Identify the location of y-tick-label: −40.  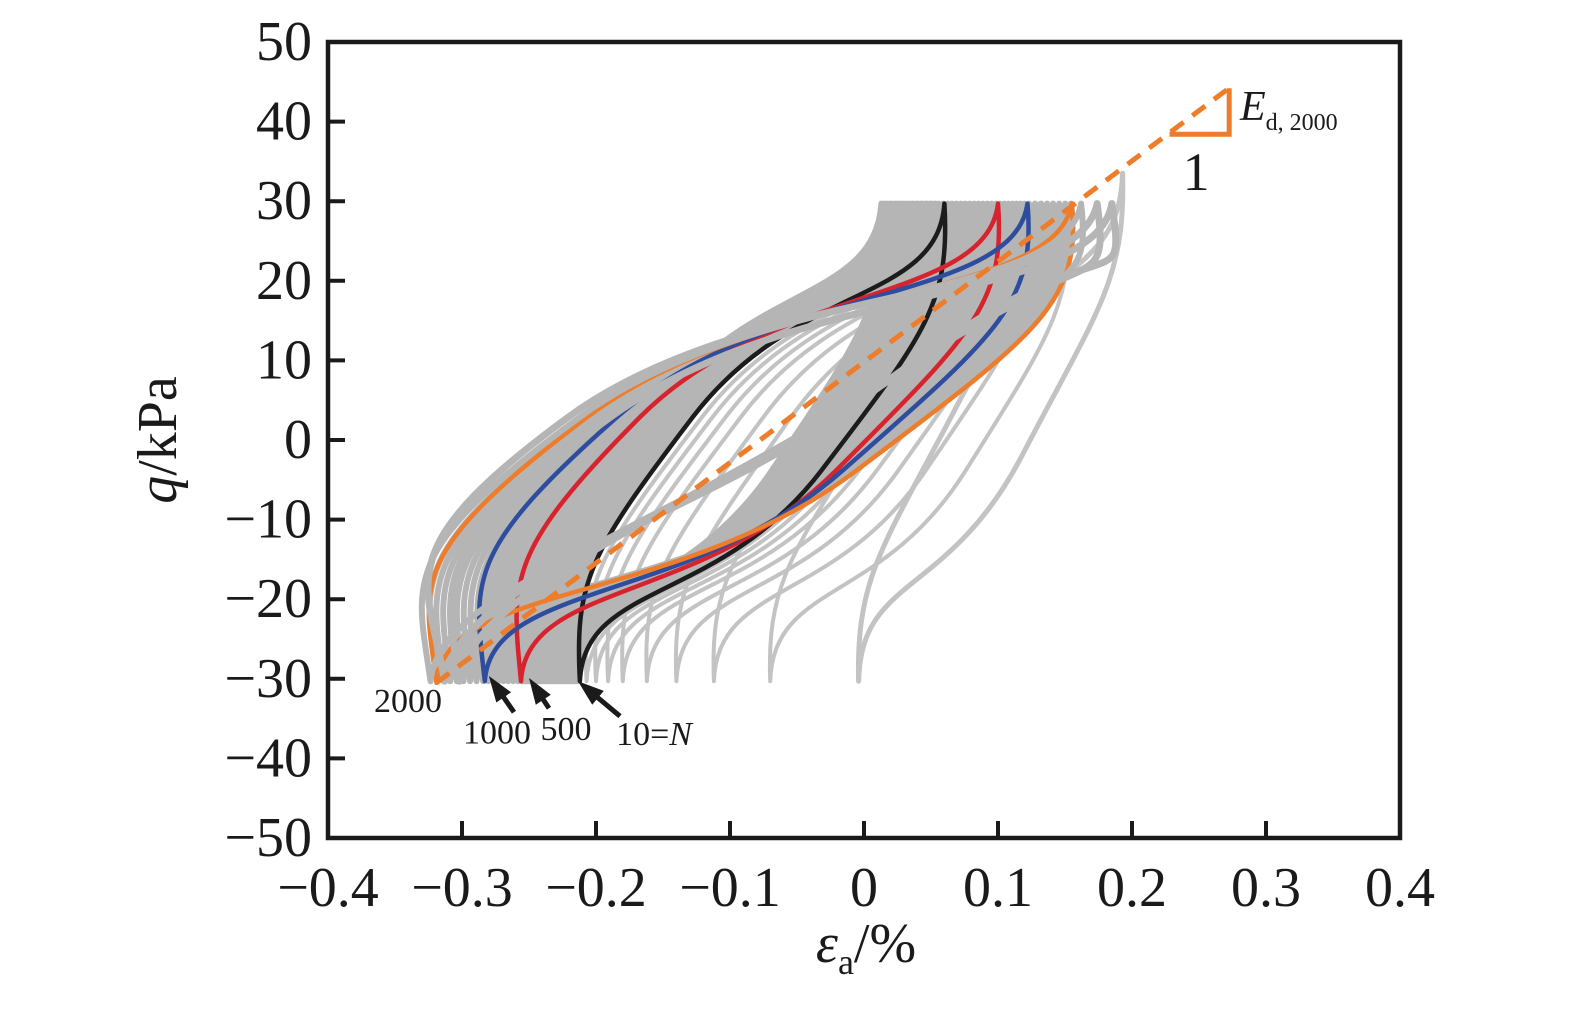
(268, 758).